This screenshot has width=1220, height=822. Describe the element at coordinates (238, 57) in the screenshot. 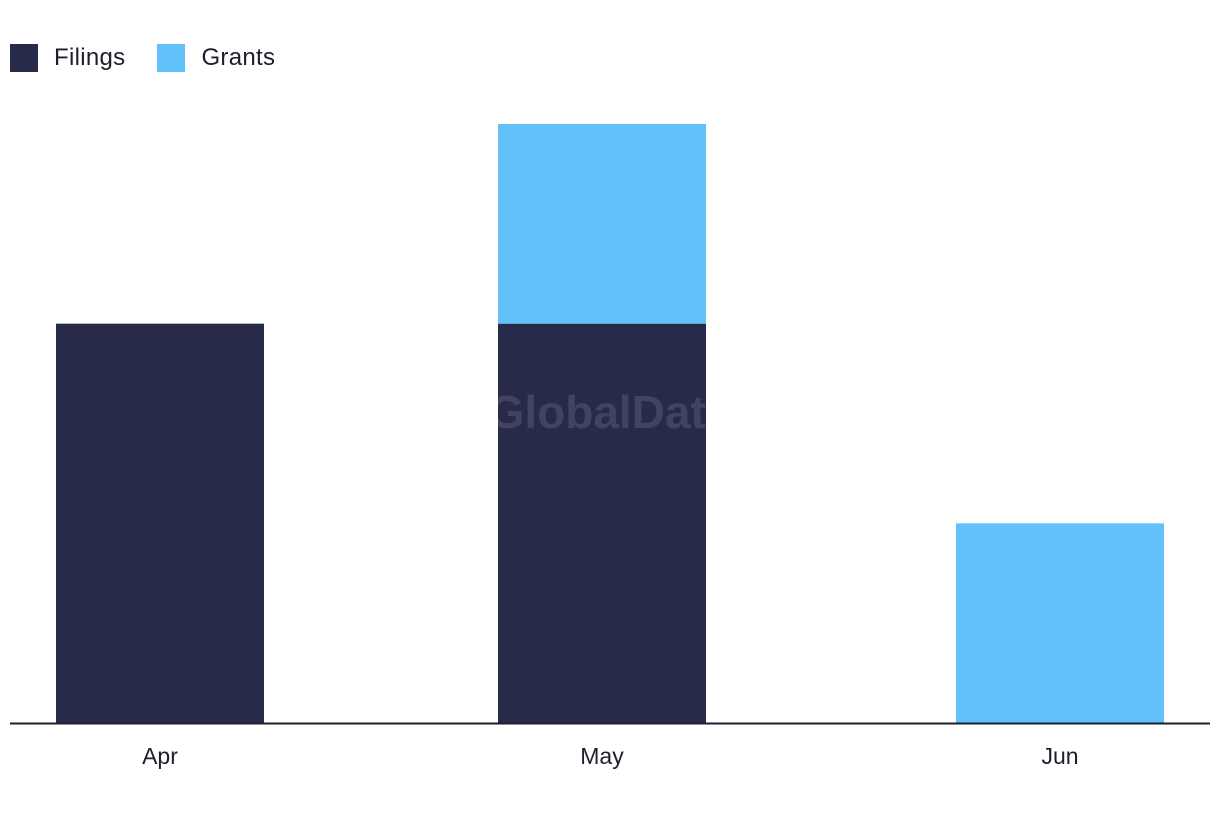

I see `legend-label-grants: Grants` at that location.